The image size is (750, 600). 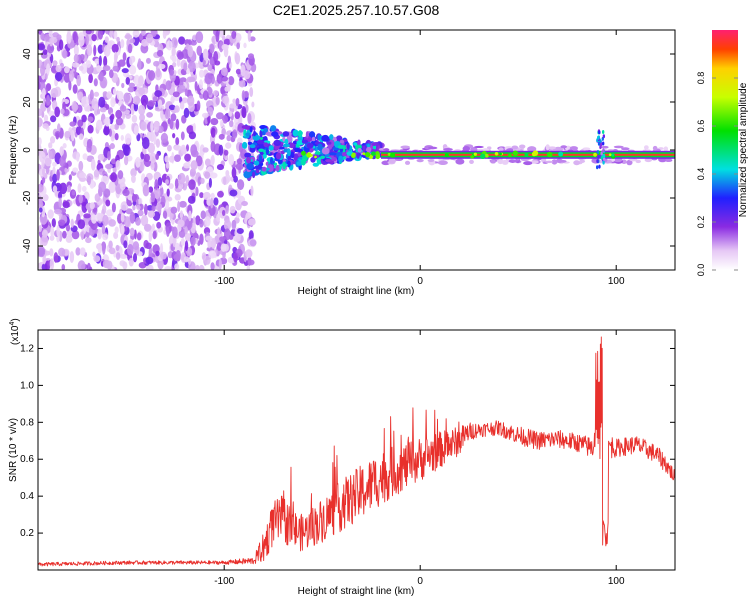 What do you see at coordinates (27, 197) in the screenshot?
I see `spectrogram-y-tick-label: -20` at bounding box center [27, 197].